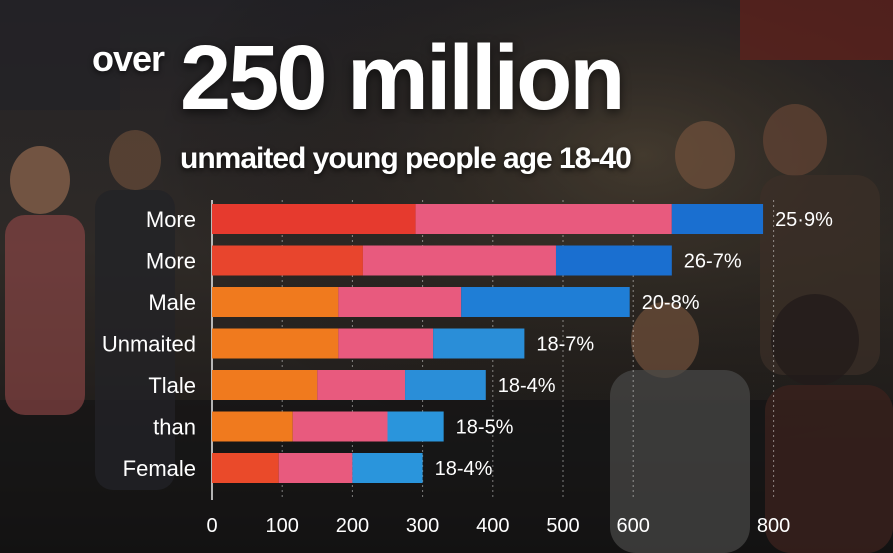 The width and height of the screenshot is (893, 553). Describe the element at coordinates (352, 526) in the screenshot. I see `x-tick-label: 200` at that location.